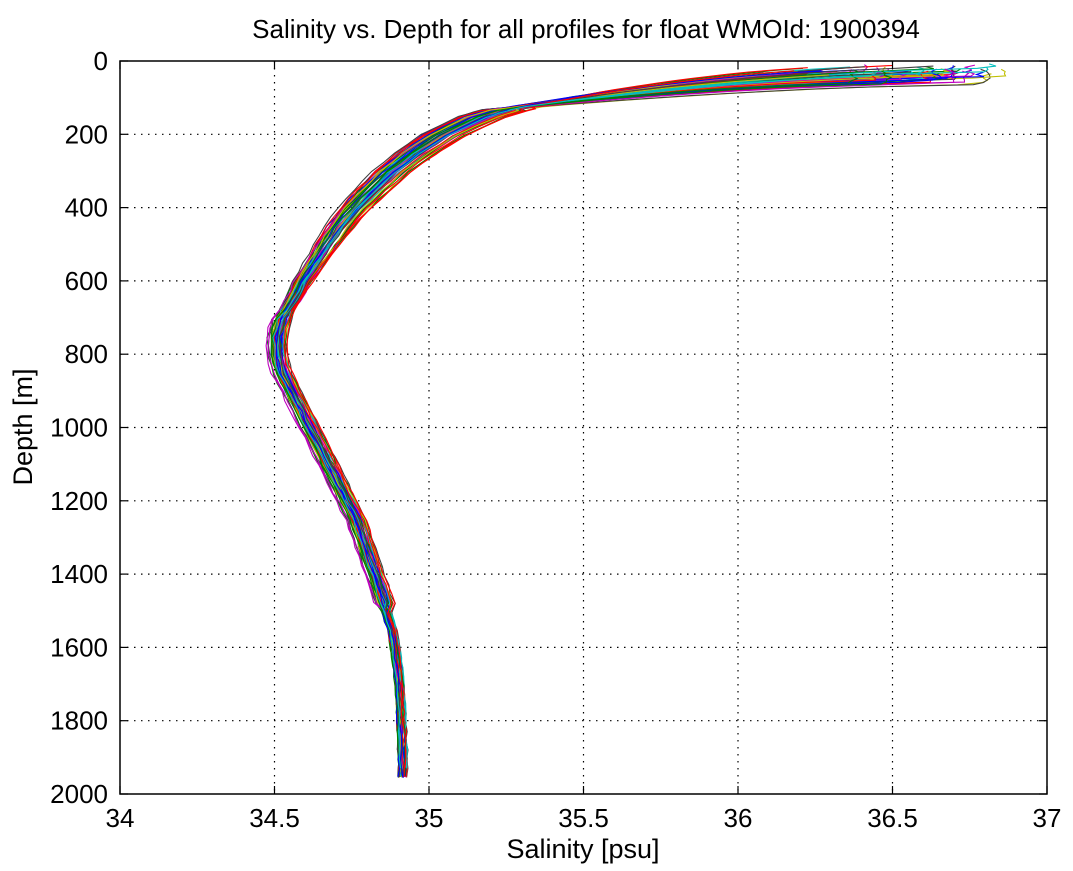 The width and height of the screenshot is (1073, 871). What do you see at coordinates (79, 574) in the screenshot?
I see `y-tick-label: 1400` at bounding box center [79, 574].